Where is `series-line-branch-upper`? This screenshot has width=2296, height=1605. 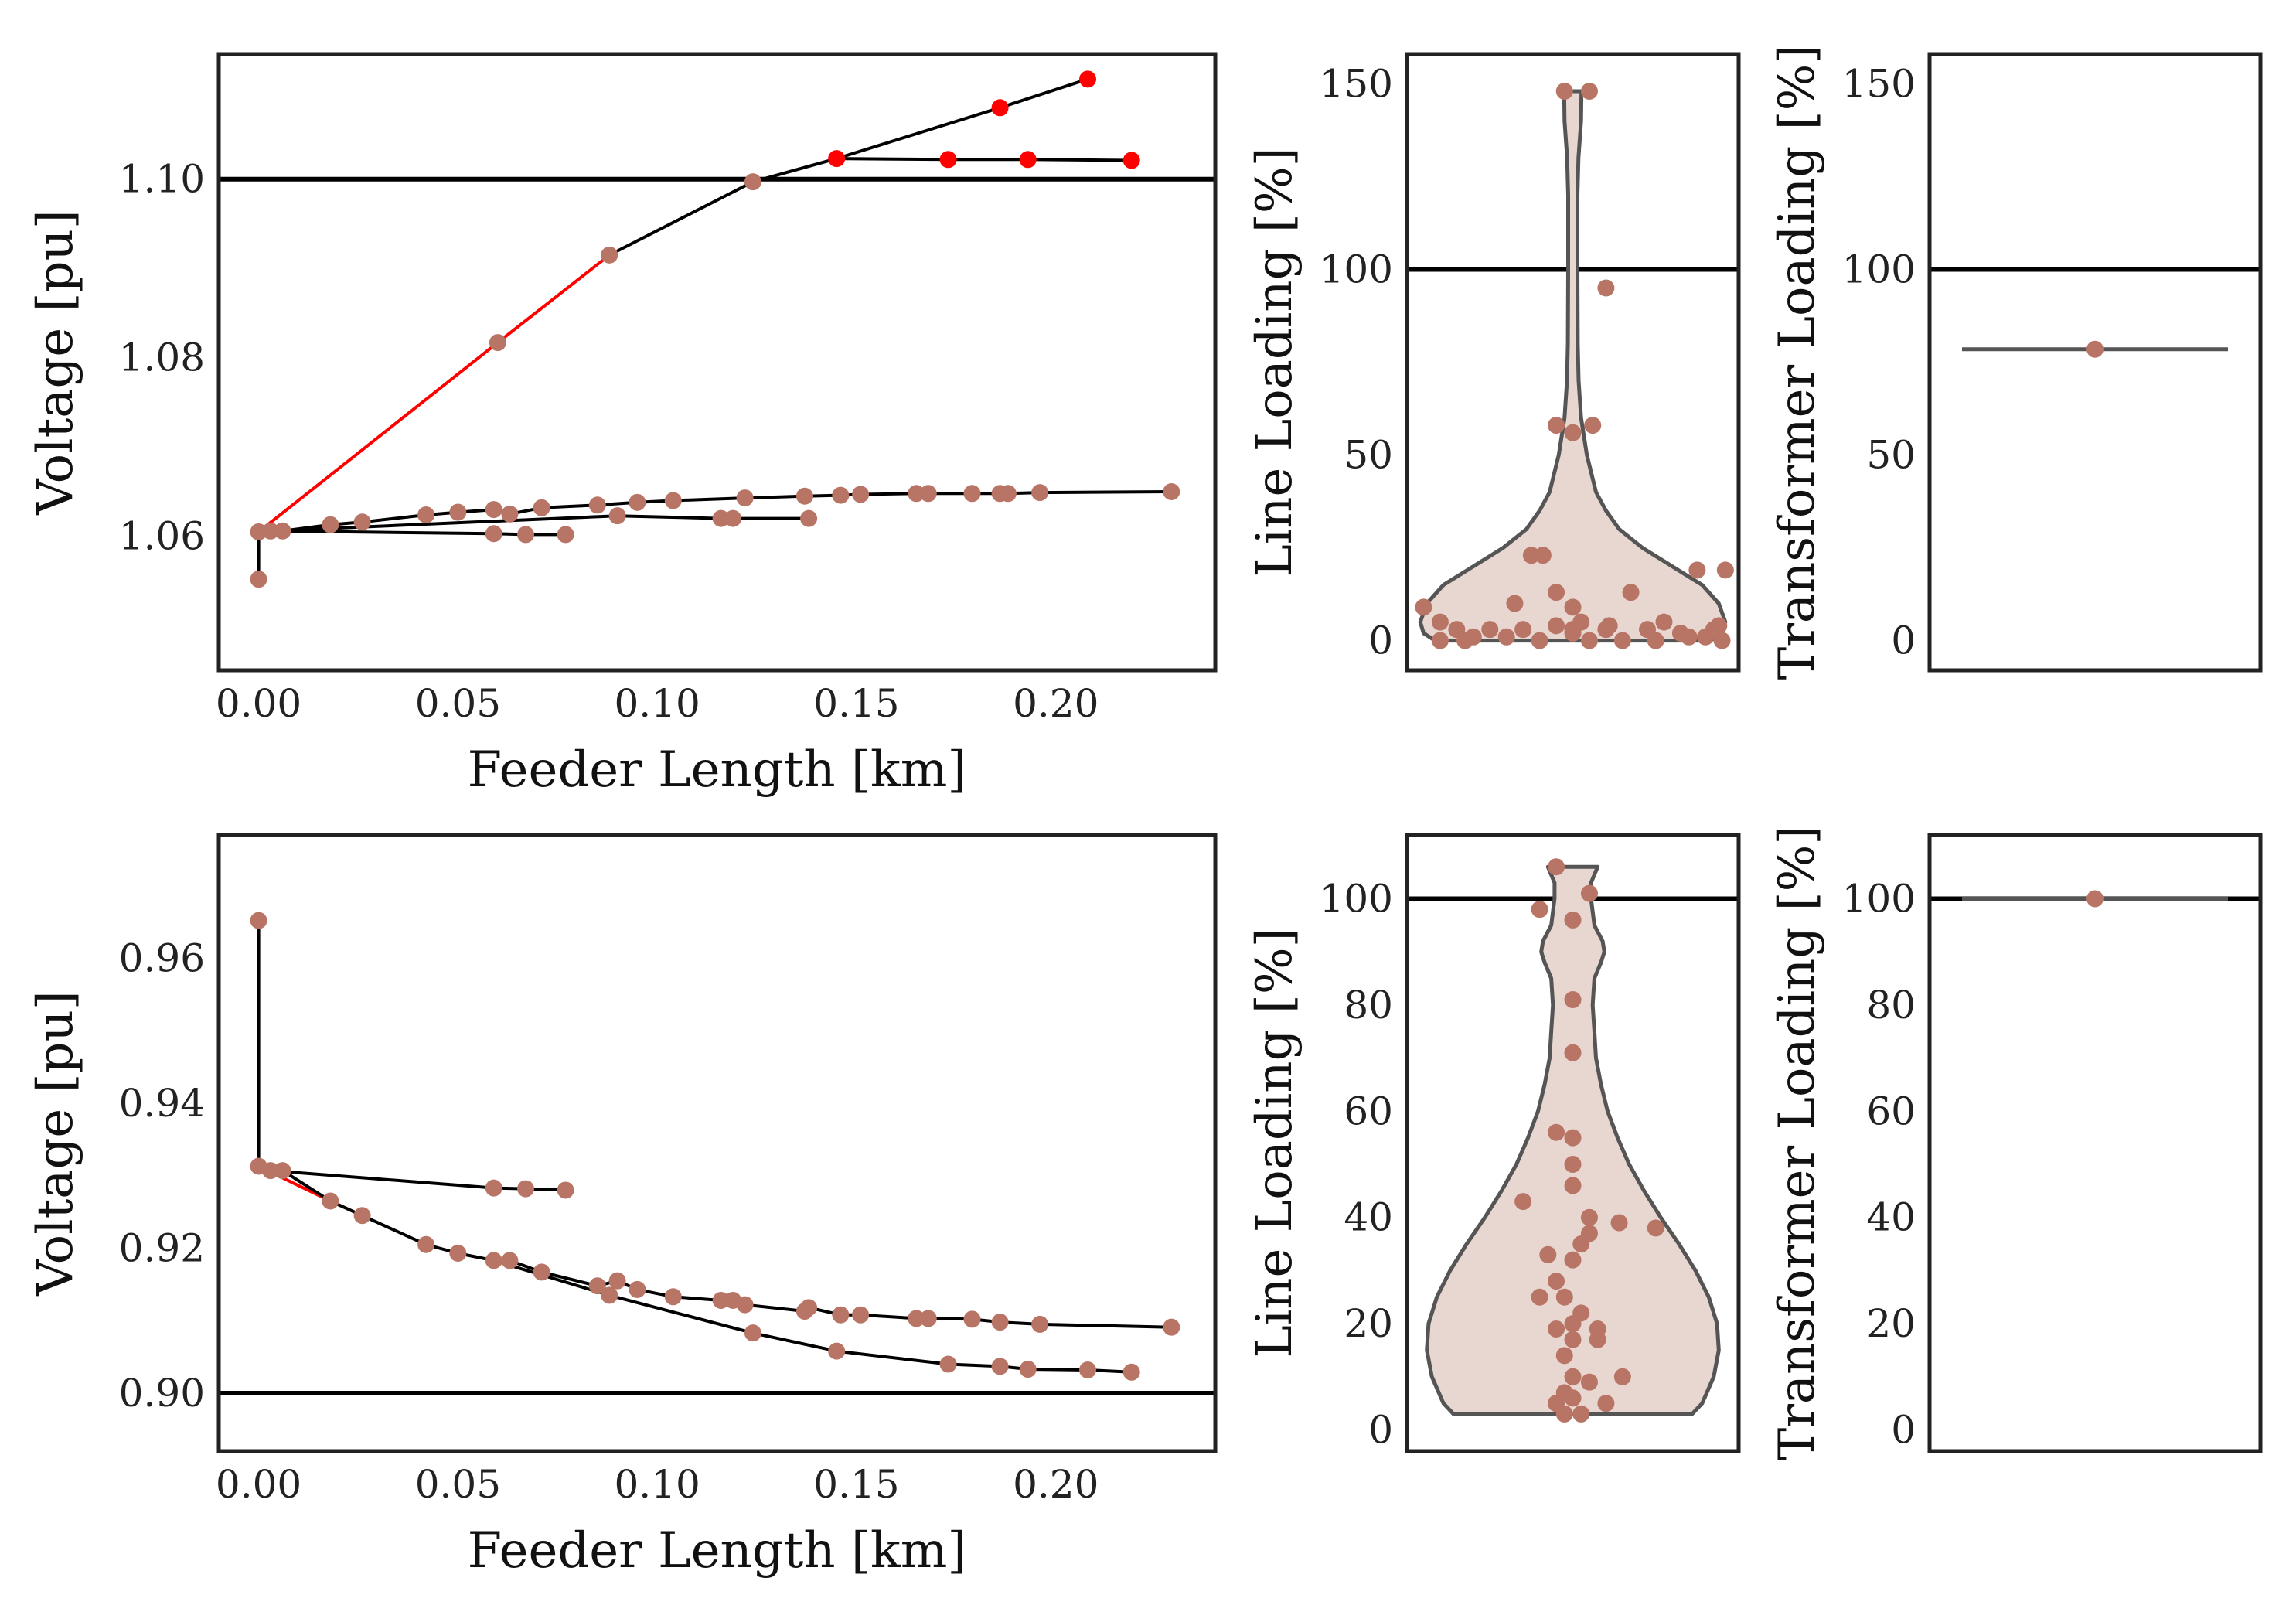 series-line-branch-upper is located at coordinates (848, 167).